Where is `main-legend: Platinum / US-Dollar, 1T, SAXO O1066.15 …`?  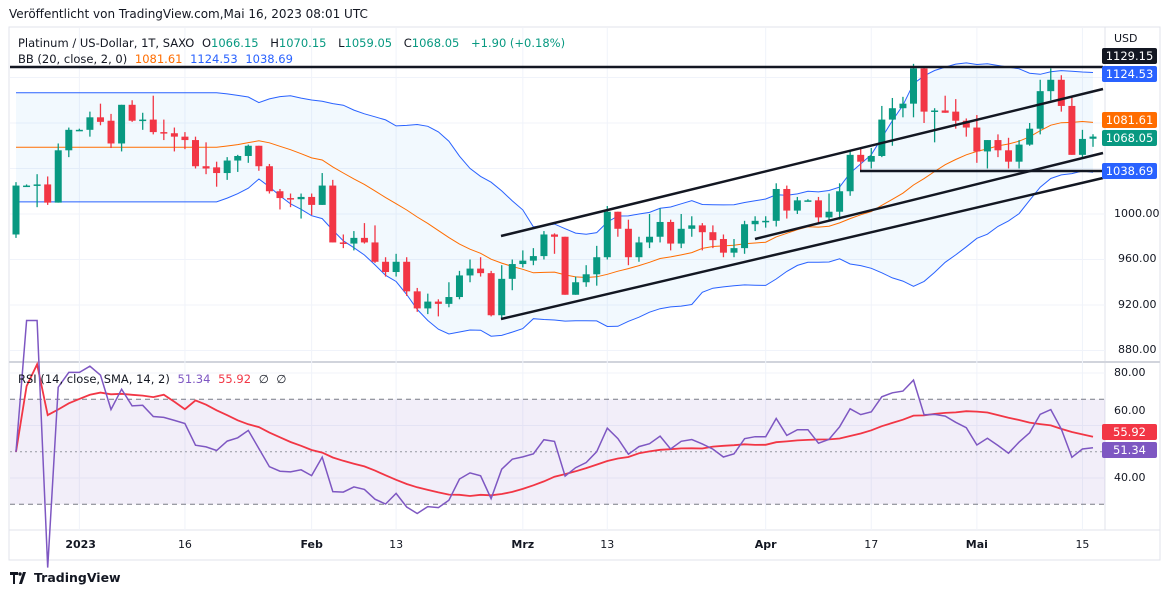
main-legend: Platinum / US-Dollar, 1T, SAXO O1066.15 … is located at coordinates (293, 43).